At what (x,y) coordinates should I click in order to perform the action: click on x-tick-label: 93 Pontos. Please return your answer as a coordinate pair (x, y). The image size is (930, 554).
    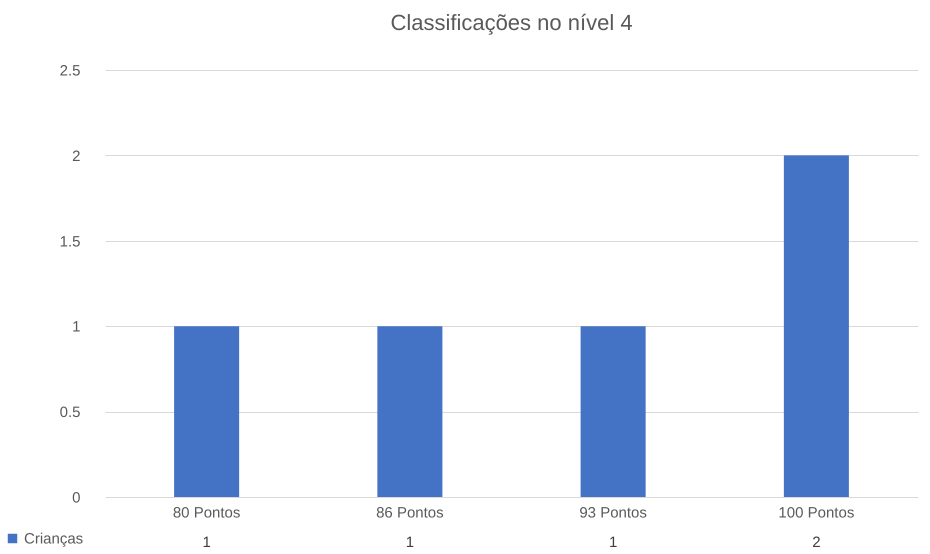
    Looking at the image, I should click on (613, 513).